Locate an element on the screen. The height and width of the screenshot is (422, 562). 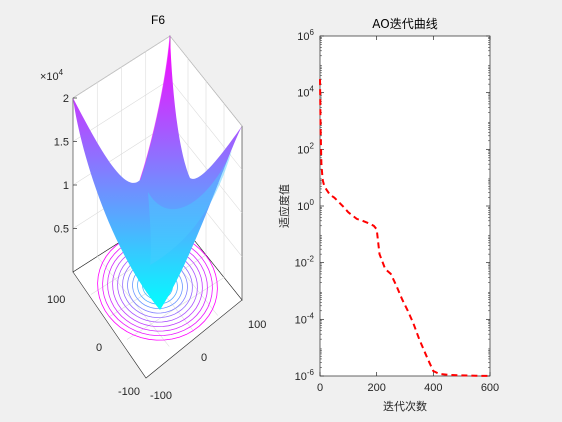
x-tick-label: 400 is located at coordinates (433, 388).